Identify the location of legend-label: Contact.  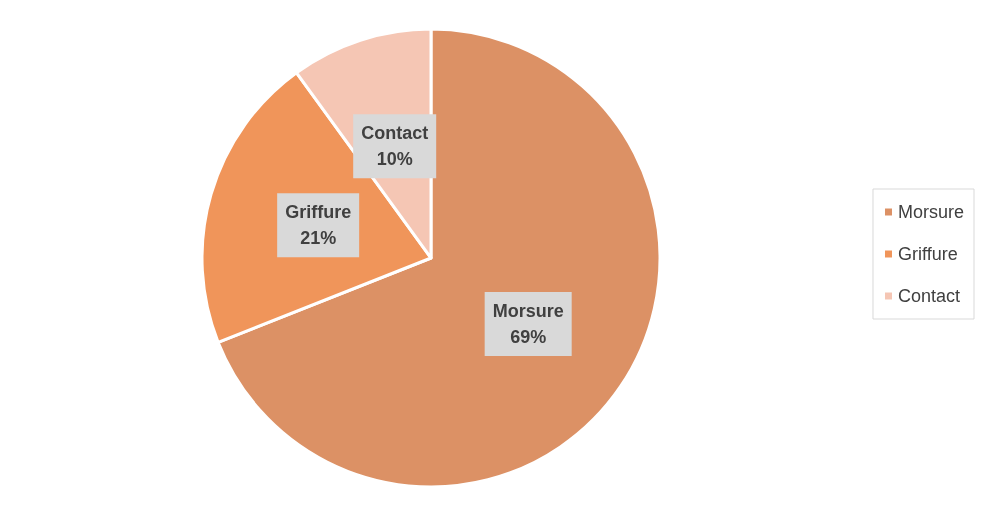
(929, 296).